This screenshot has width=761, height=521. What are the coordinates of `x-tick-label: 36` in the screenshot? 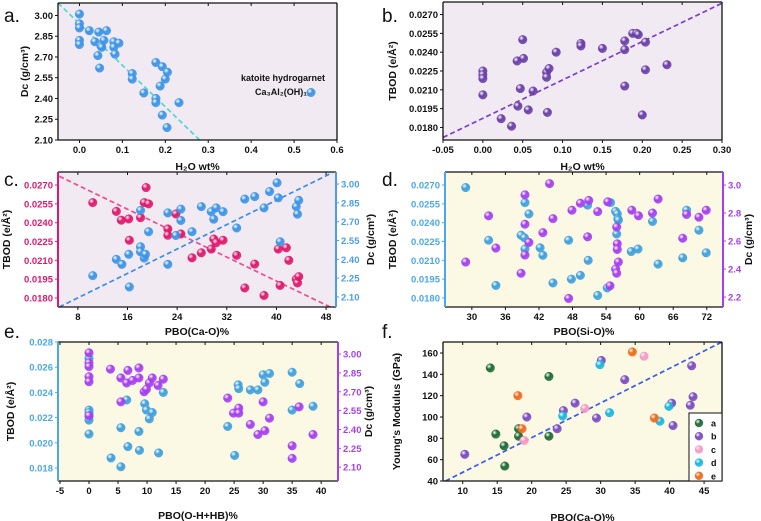 It's located at (505, 317).